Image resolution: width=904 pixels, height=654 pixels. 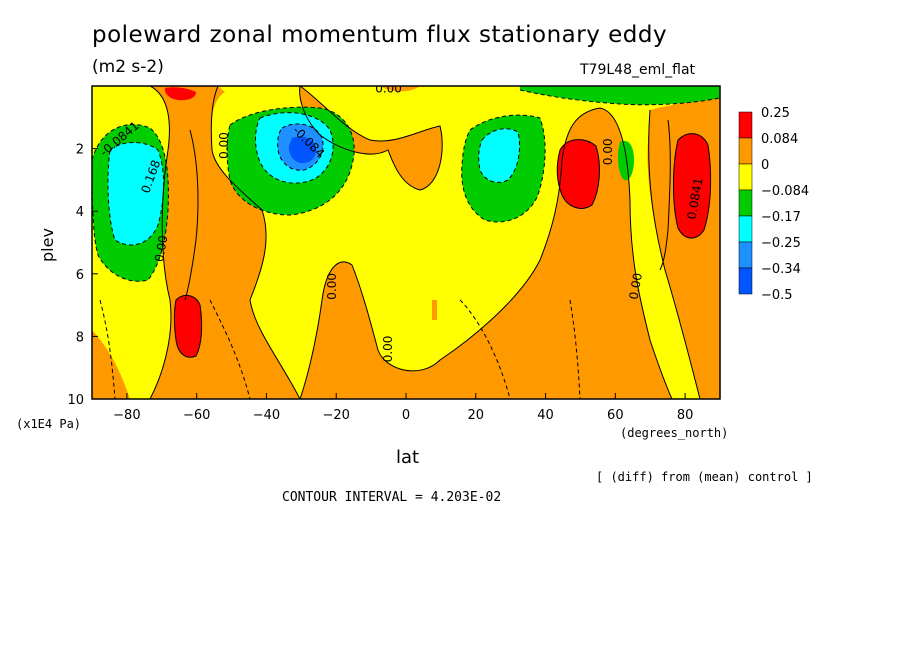 What do you see at coordinates (775, 113) in the screenshot?
I see `colorbar-label: 0.25` at bounding box center [775, 113].